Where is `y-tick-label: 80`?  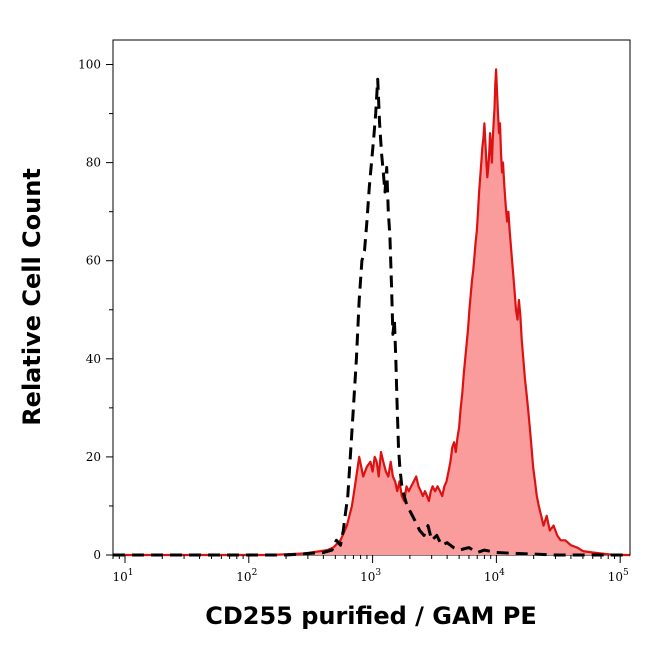 y-tick-label: 80 is located at coordinates (93, 163).